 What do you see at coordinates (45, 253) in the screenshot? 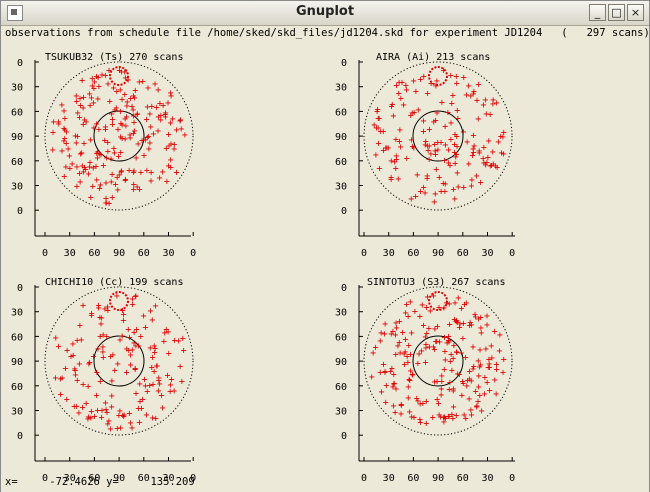
I see `x-tick-label: 0` at bounding box center [45, 253].